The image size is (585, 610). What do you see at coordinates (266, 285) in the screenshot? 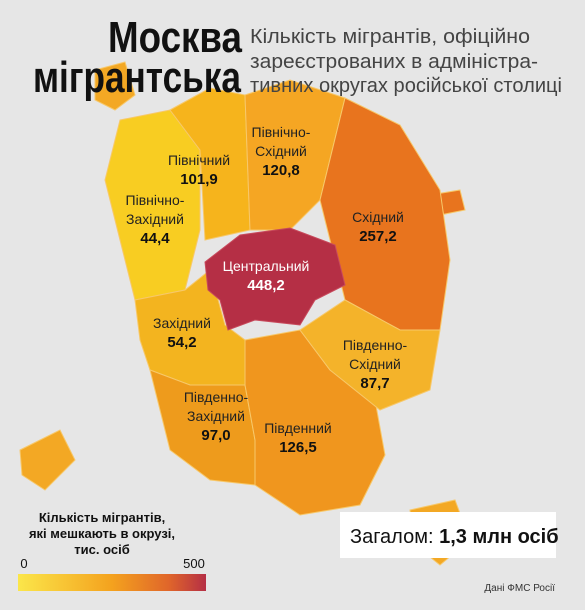
I see `district-value: 448,2` at bounding box center [266, 285].